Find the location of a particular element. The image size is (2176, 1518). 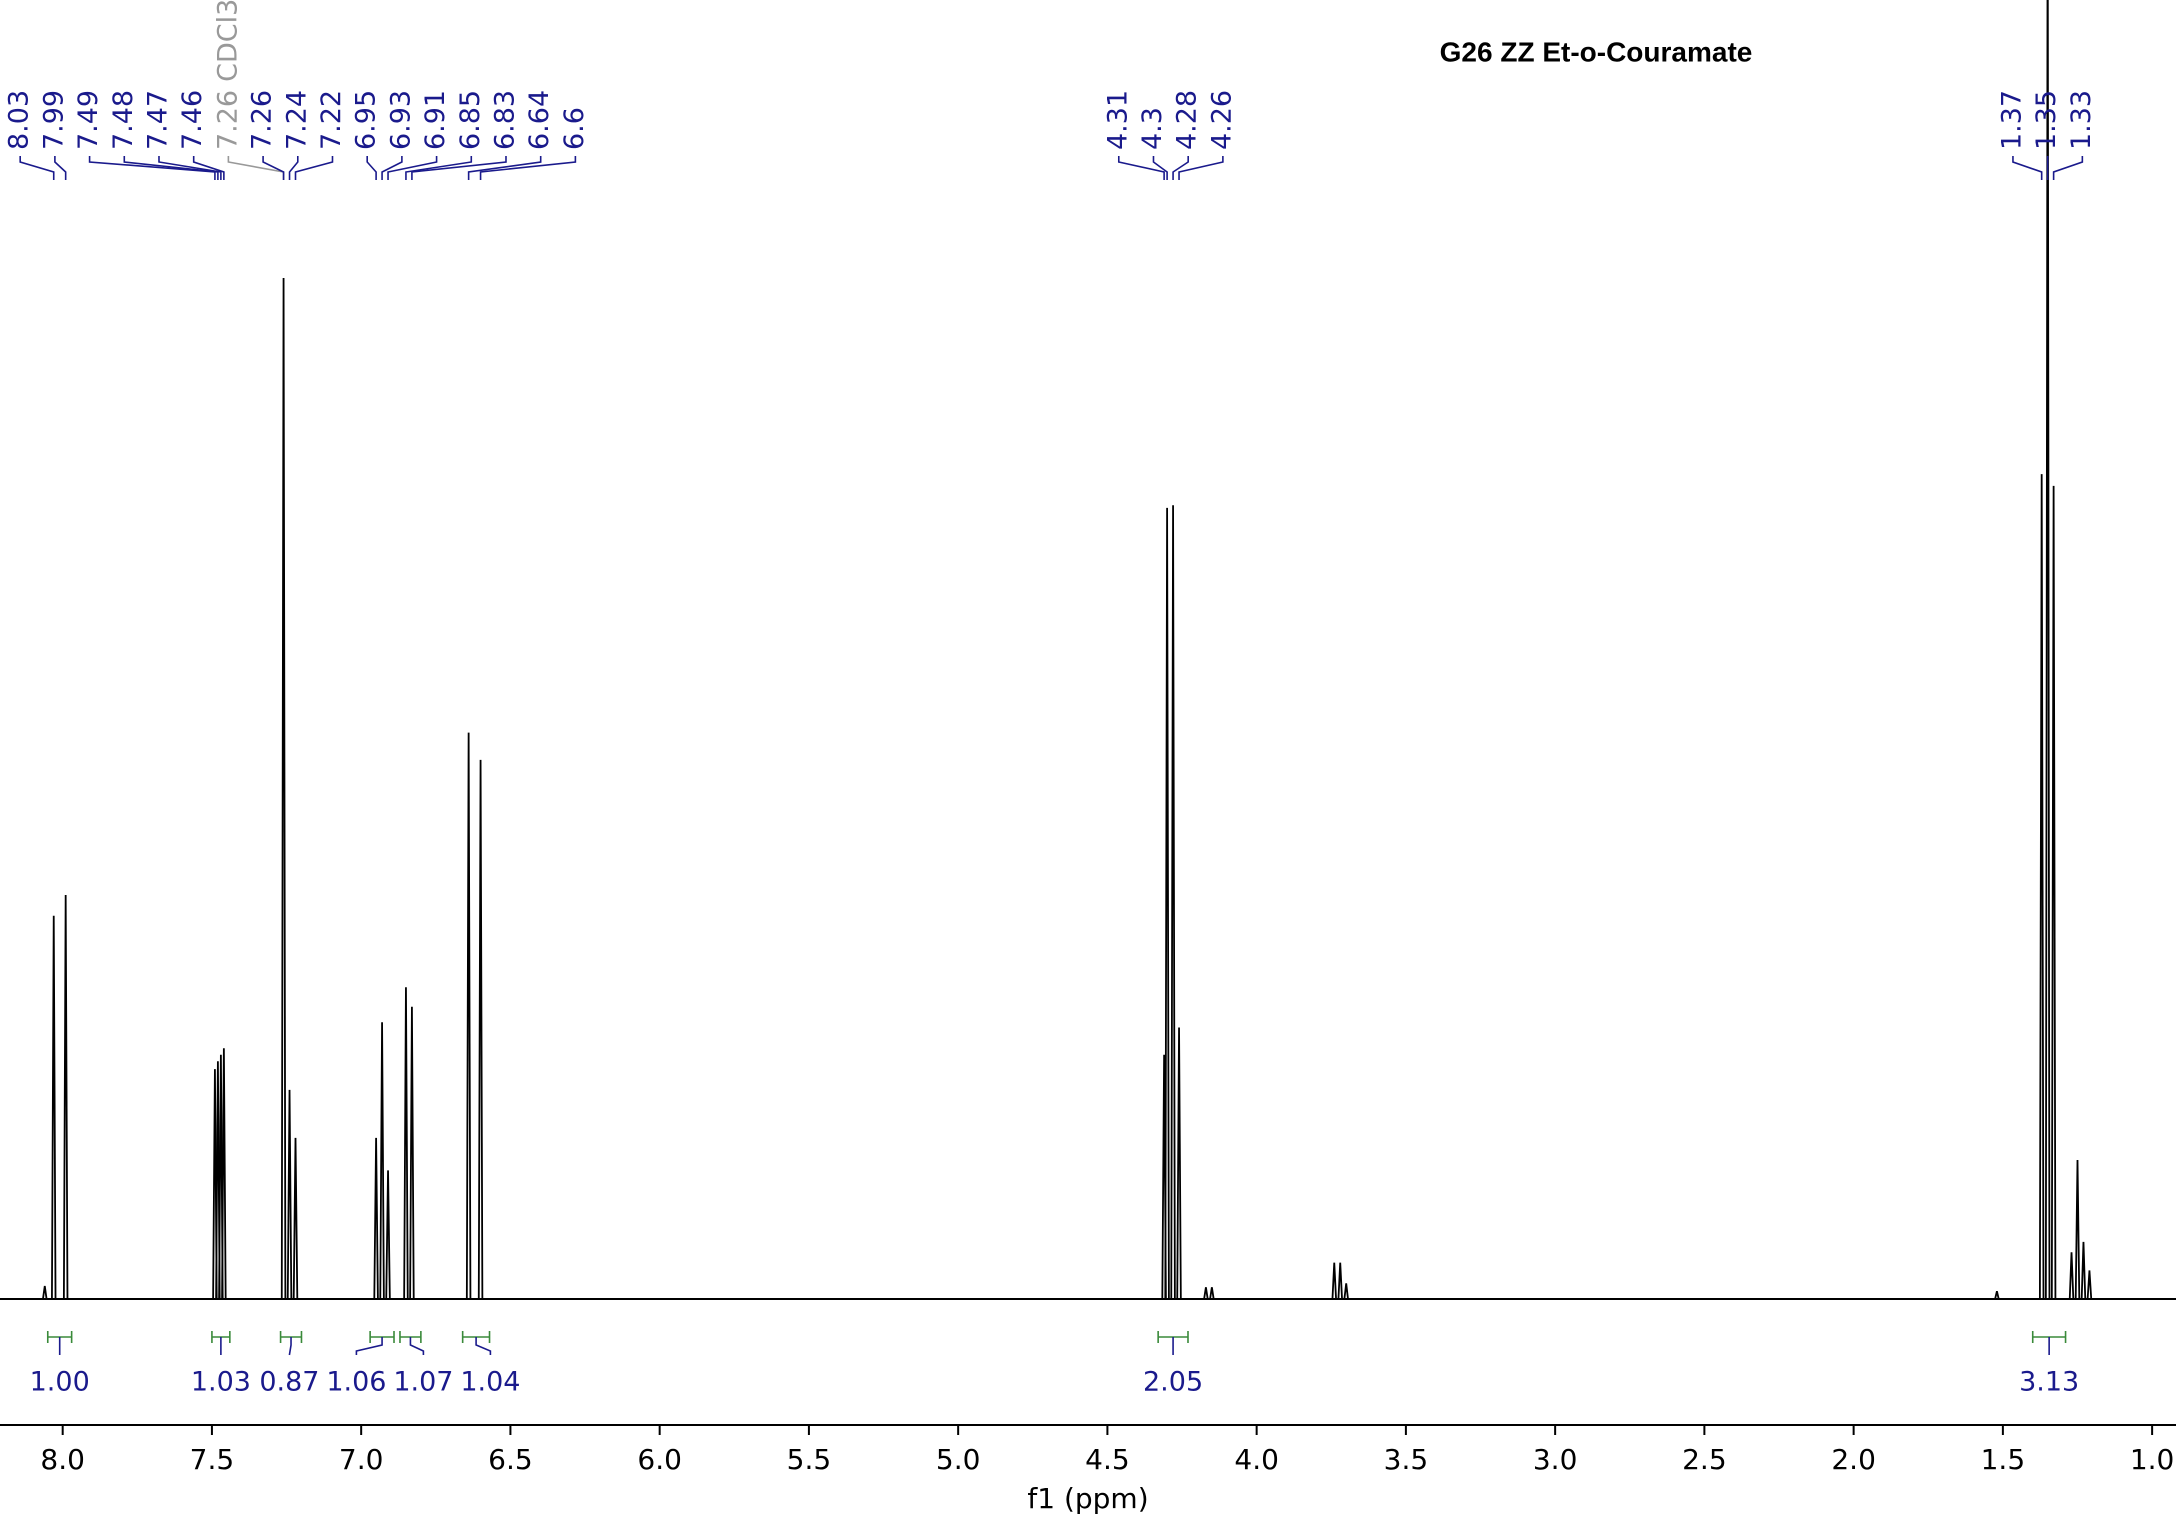

peak-label: 6.93 is located at coordinates (400, 120).